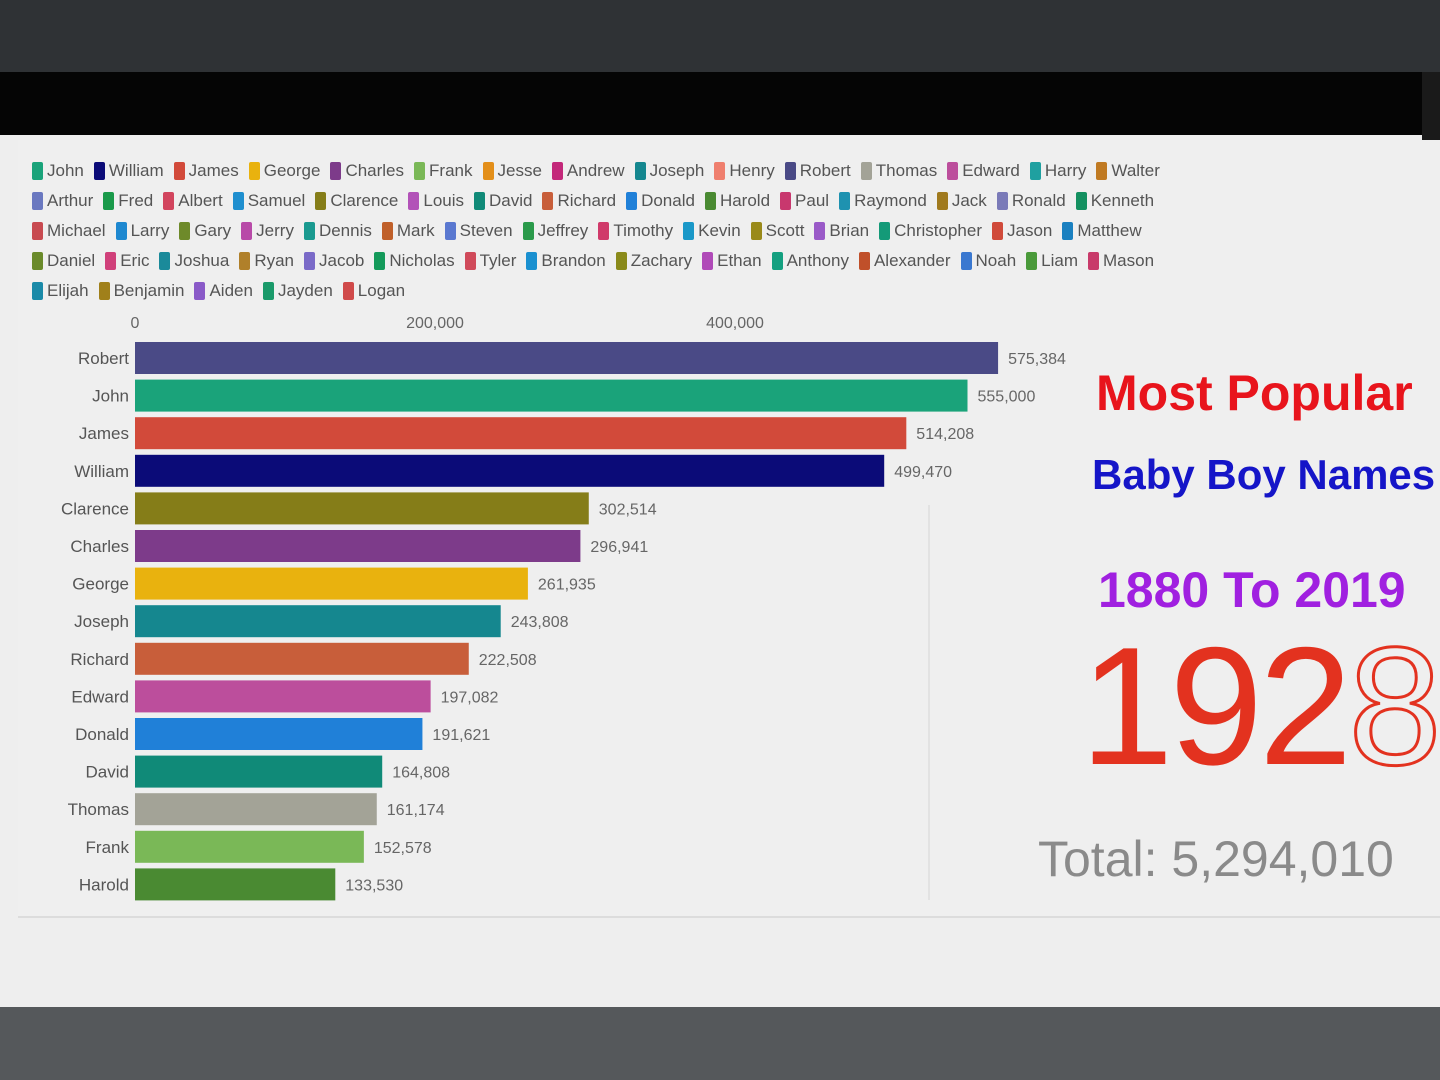  Describe the element at coordinates (904, 261) in the screenshot. I see `legend-item: Alexander` at that location.